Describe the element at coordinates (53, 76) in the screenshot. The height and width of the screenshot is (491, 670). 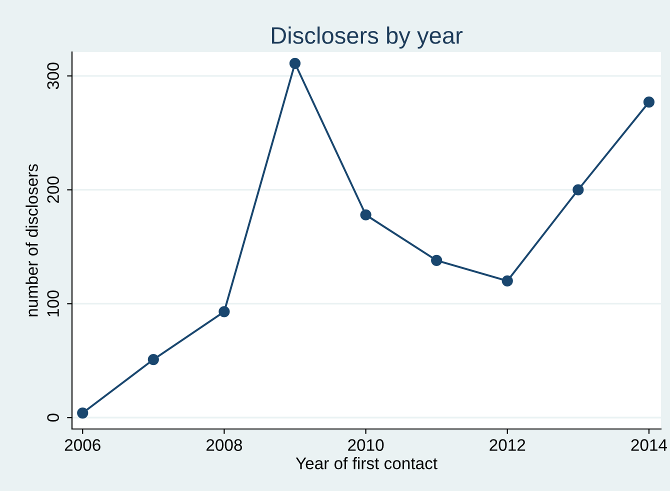
I see `y-tick-label: 300` at that location.